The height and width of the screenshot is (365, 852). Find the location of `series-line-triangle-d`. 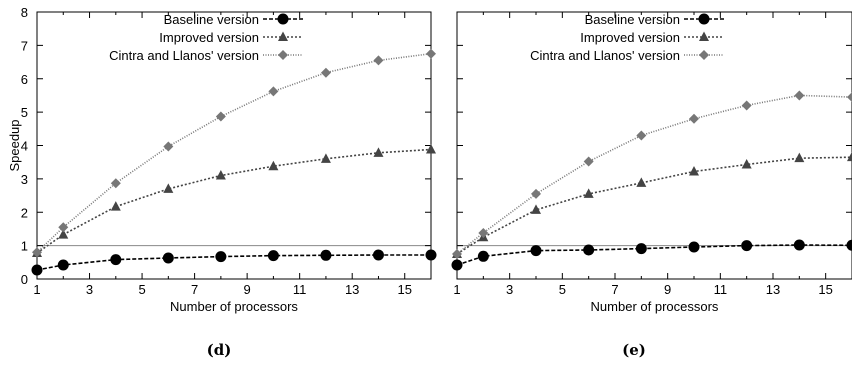

series-line-triangle-d is located at coordinates (234, 201).